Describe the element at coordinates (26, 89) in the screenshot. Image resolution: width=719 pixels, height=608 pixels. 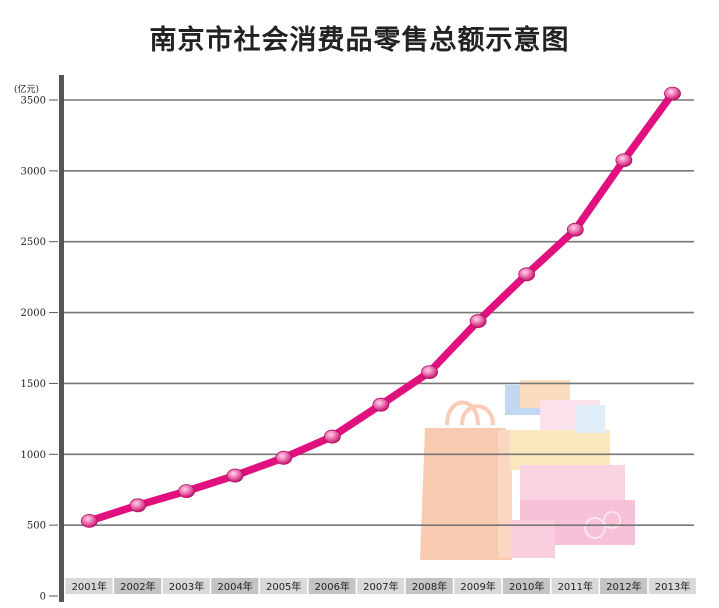
I see `y-axis-unit: (亿元)` at that location.